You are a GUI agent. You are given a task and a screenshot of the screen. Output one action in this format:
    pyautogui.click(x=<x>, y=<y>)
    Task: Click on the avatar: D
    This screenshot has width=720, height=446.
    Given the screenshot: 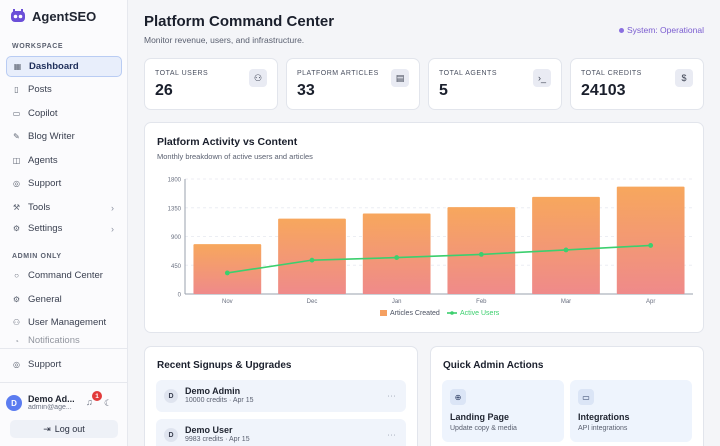 What is the action you would take?
    pyautogui.click(x=171, y=435)
    